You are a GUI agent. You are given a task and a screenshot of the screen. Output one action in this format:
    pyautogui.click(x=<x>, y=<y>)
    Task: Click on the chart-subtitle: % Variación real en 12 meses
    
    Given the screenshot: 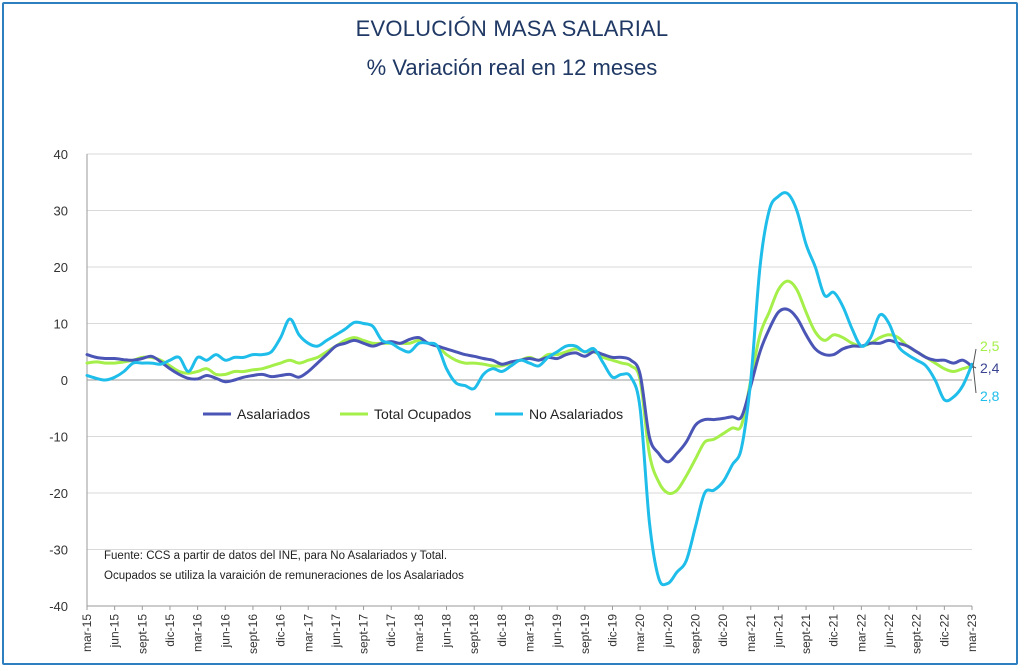 What is the action you would take?
    pyautogui.click(x=512, y=67)
    